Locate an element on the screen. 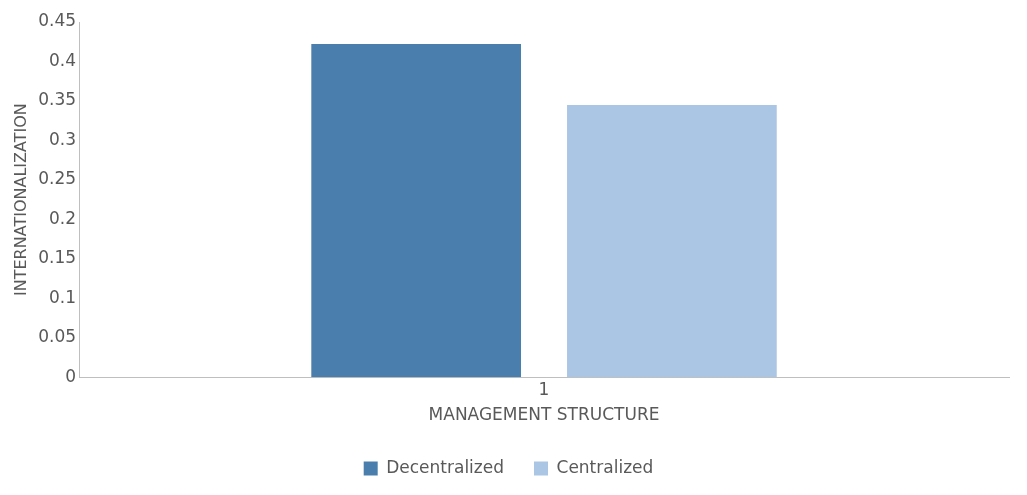 The image size is (1027, 495). y-tick-label: 0 is located at coordinates (71, 375).